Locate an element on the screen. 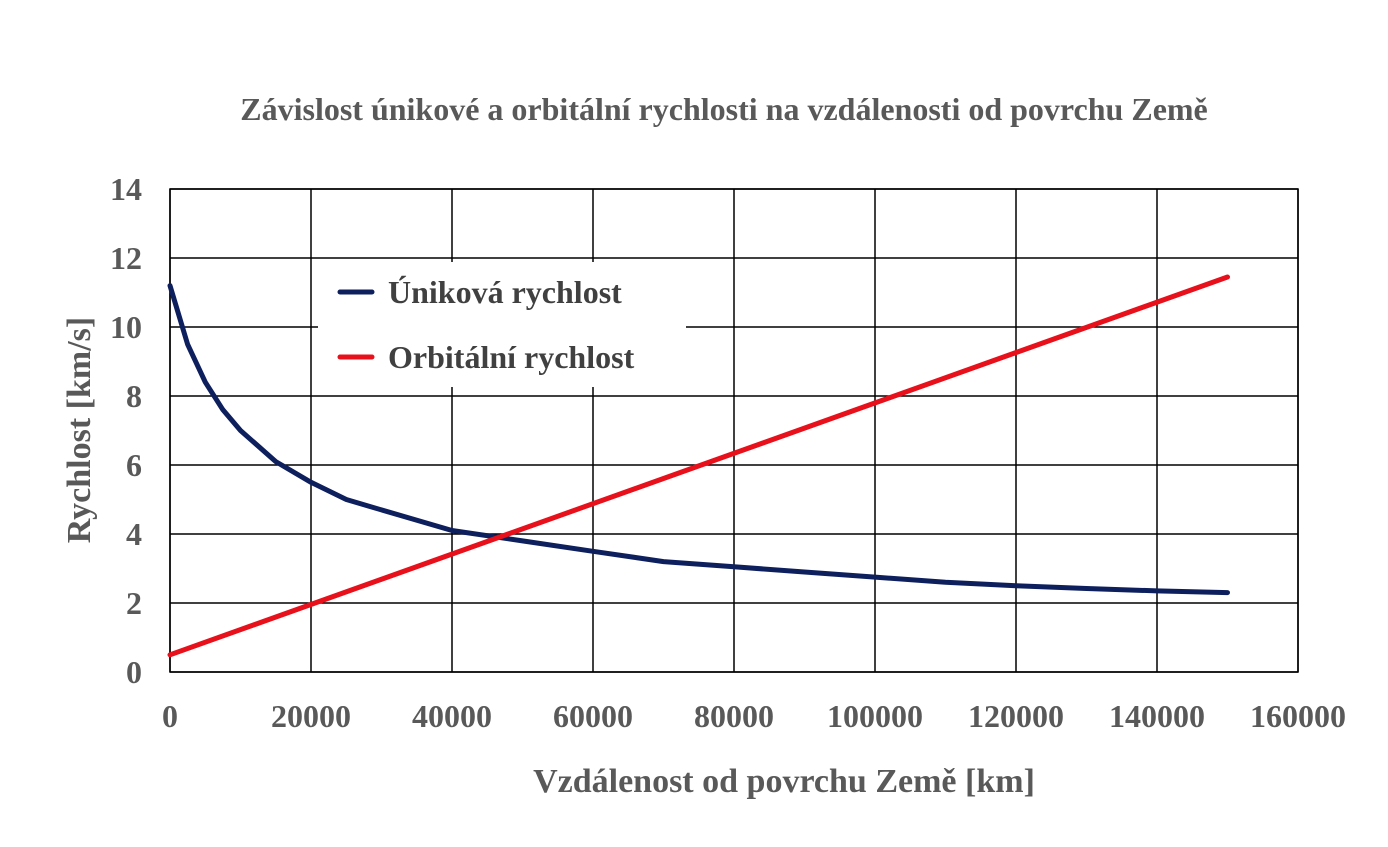  y-tick-label: 10 is located at coordinates (126, 327).